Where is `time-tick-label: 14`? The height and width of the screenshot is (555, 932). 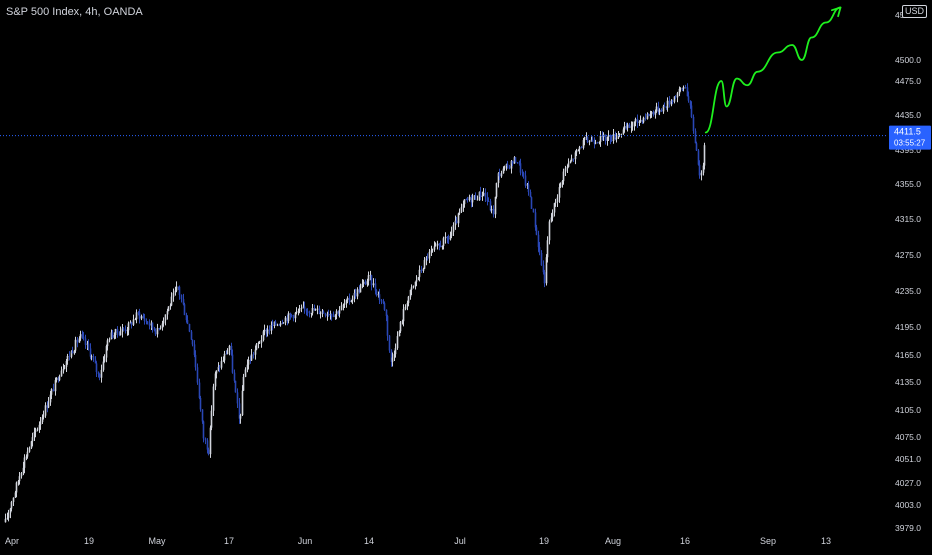
time-tick-label: 14 is located at coordinates (369, 541).